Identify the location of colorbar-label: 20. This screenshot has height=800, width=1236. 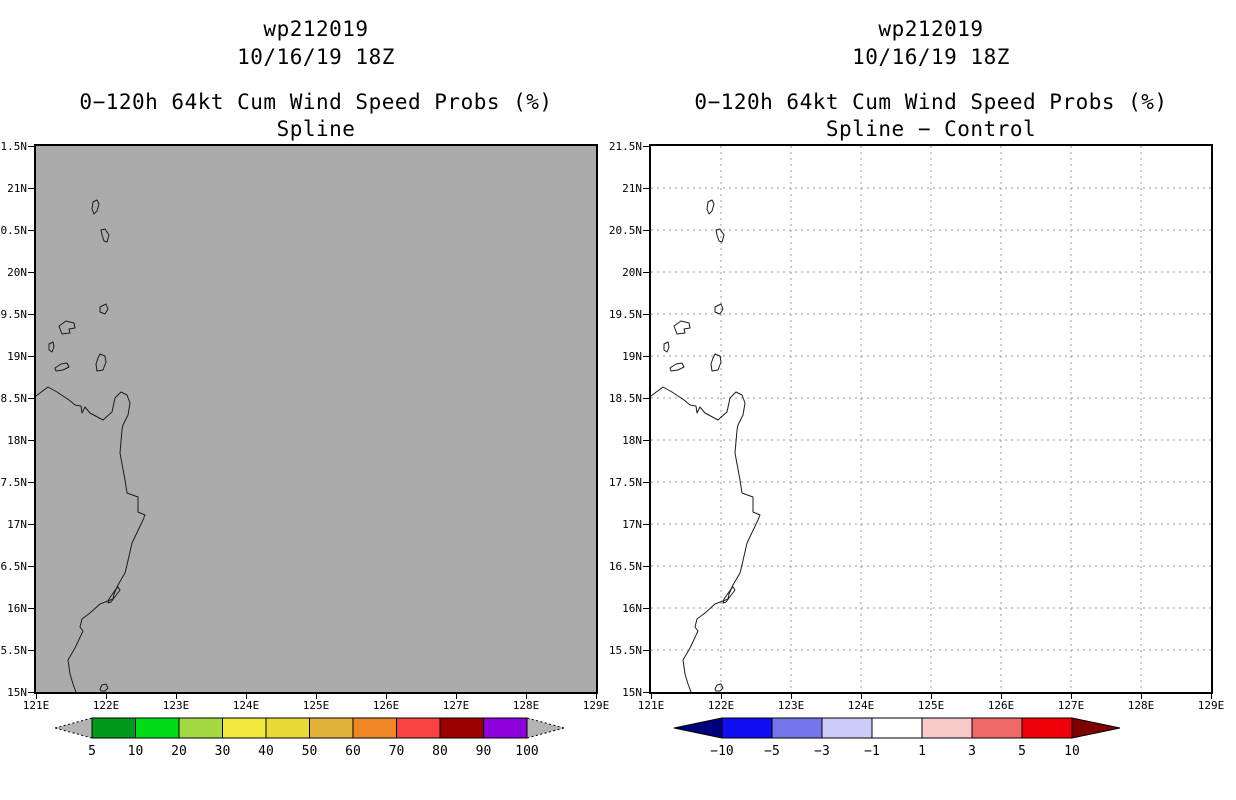
(179, 751).